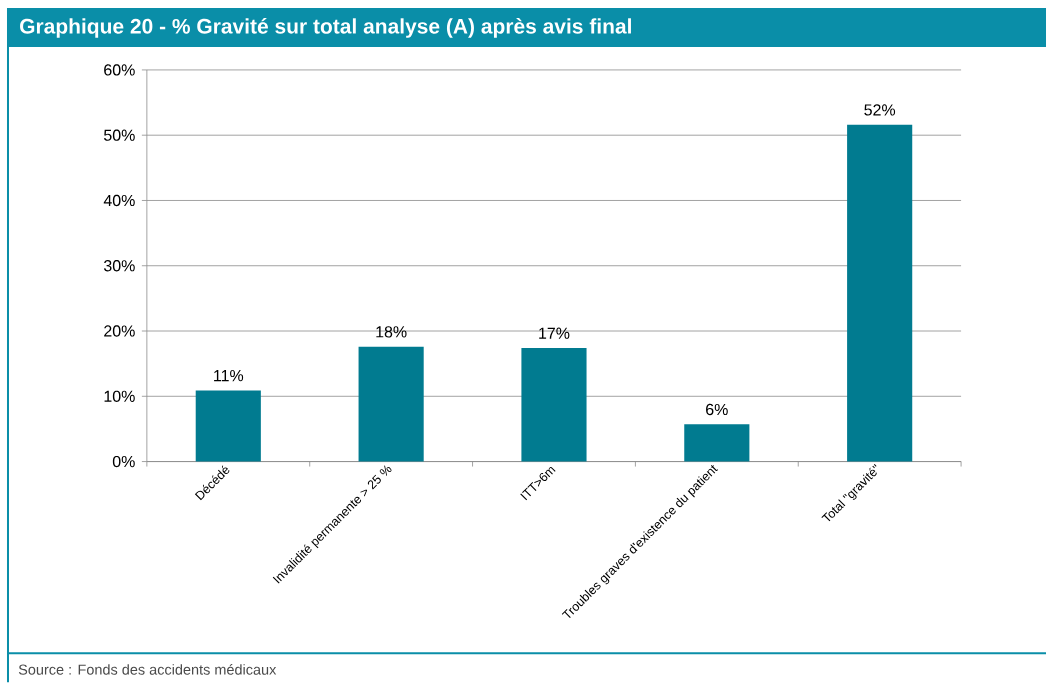  Describe the element at coordinates (229, 375) in the screenshot. I see `data-label: 11%` at that location.